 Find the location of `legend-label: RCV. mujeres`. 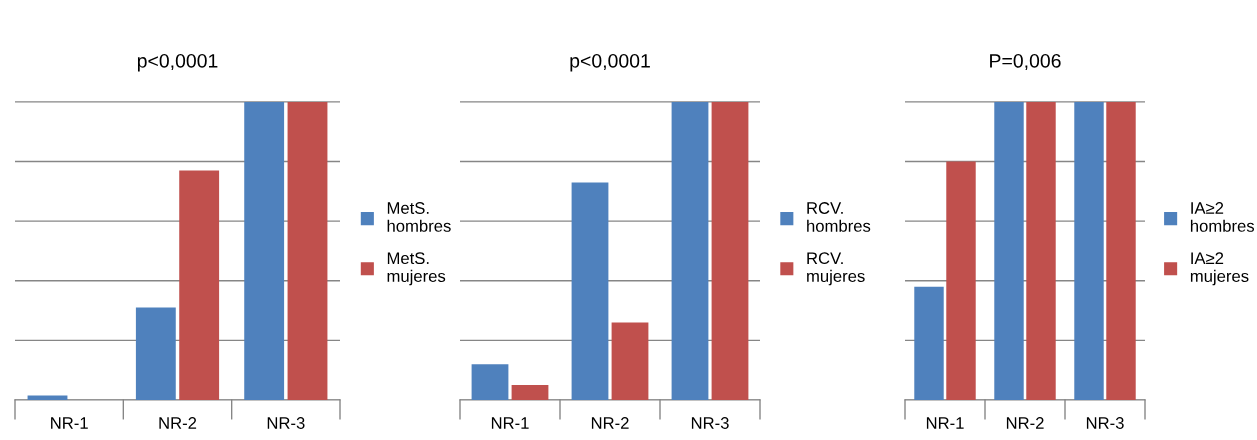

legend-label: RCV. mujeres is located at coordinates (836, 269).